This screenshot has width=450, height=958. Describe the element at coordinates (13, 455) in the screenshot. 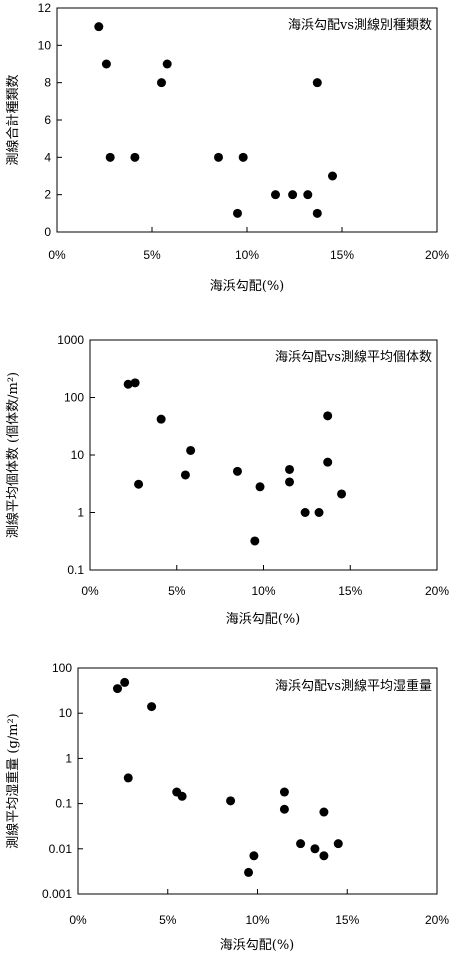

I see `y-axis-label: 測線平均個体数 (個体数/m²)` at that location.